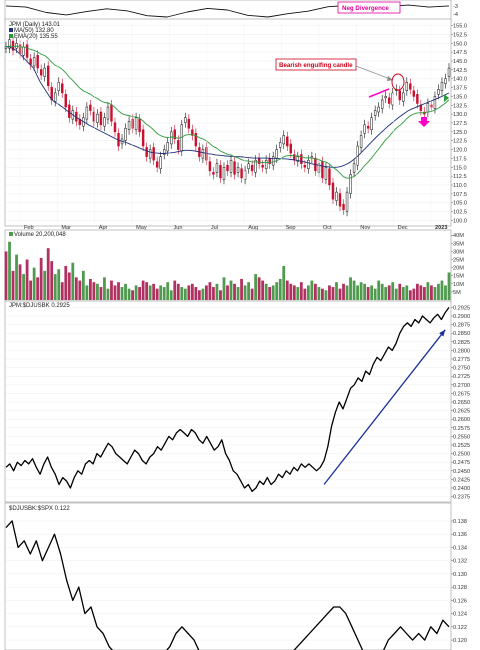 The width and height of the screenshot is (480, 650). What do you see at coordinates (461, 480) in the screenshot?
I see `ratio-tick-label: 0.2425` at bounding box center [461, 480].